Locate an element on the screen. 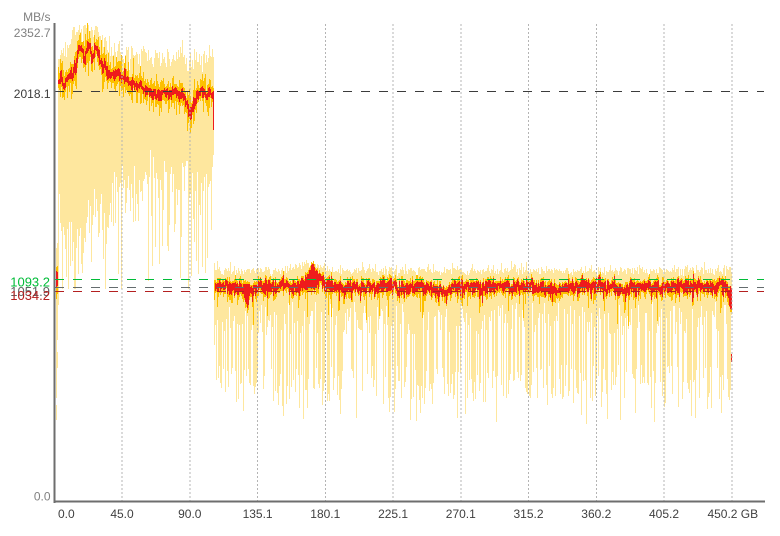 The height and width of the screenshot is (536, 780). svg-text: 1034.2 is located at coordinates (30, 295).